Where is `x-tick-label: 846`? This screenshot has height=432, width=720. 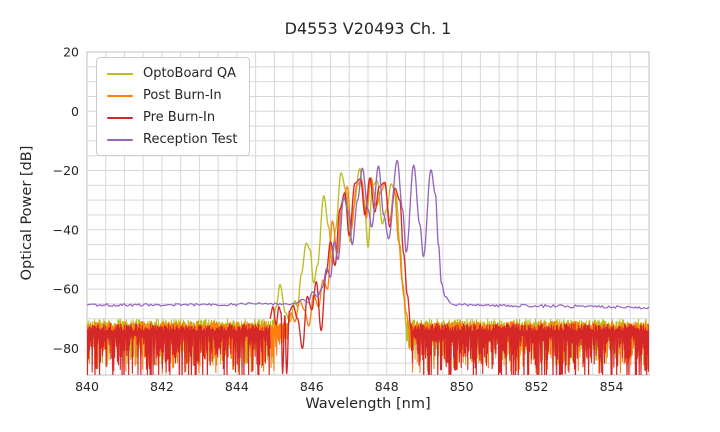 x-tick-label: 846 is located at coordinates (312, 386).